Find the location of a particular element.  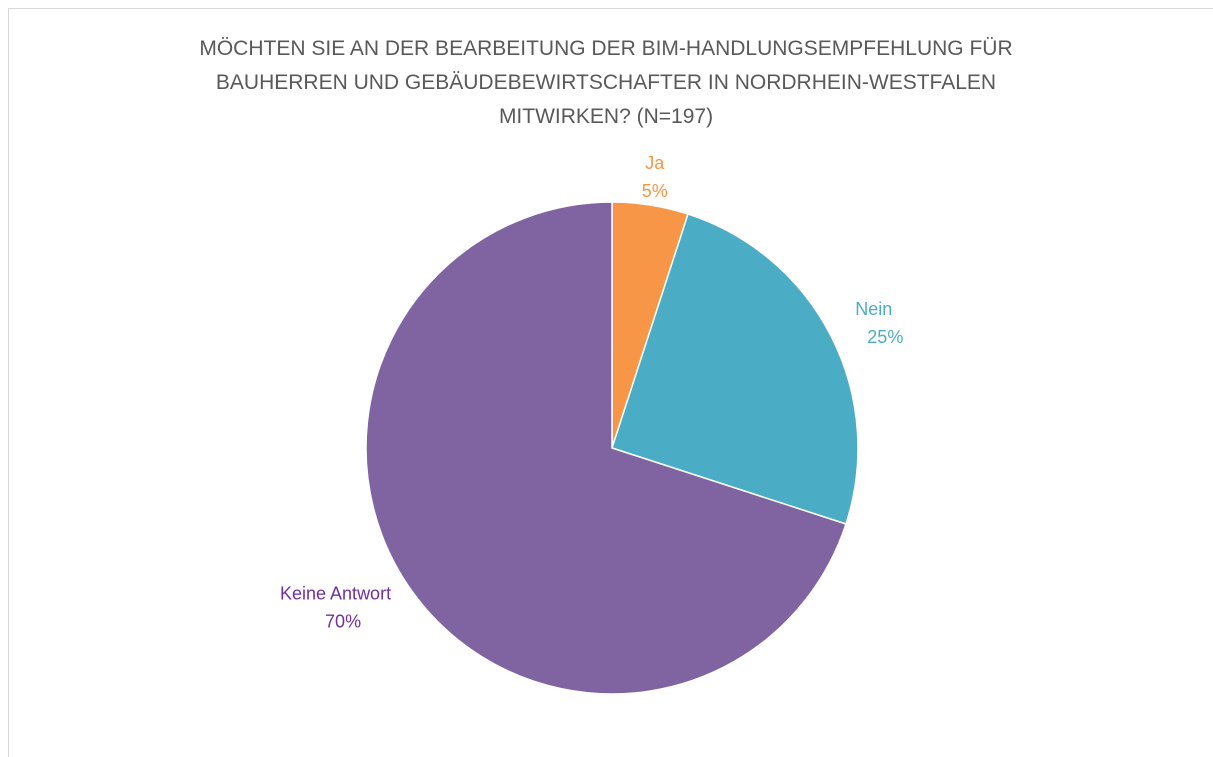

data-label-category: Ja is located at coordinates (655, 163).